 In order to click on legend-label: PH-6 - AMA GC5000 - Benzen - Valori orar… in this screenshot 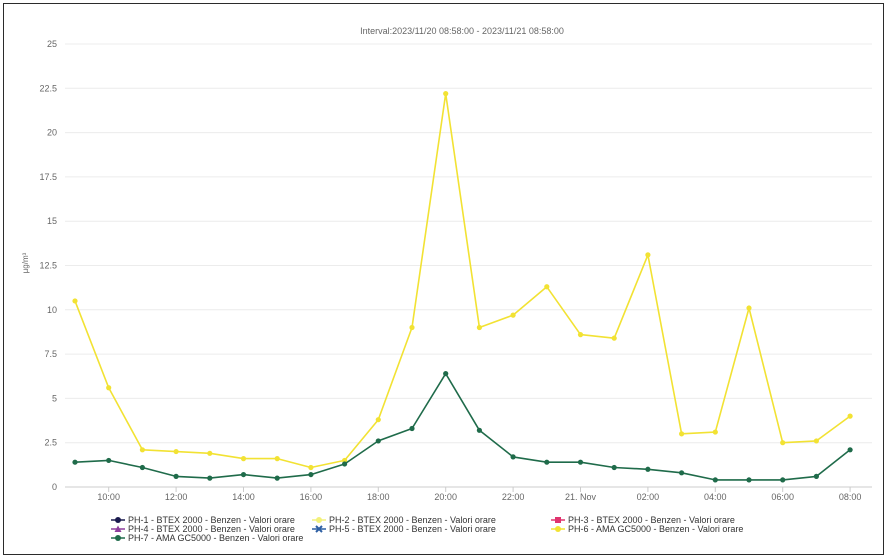, I will do `click(655, 529)`.